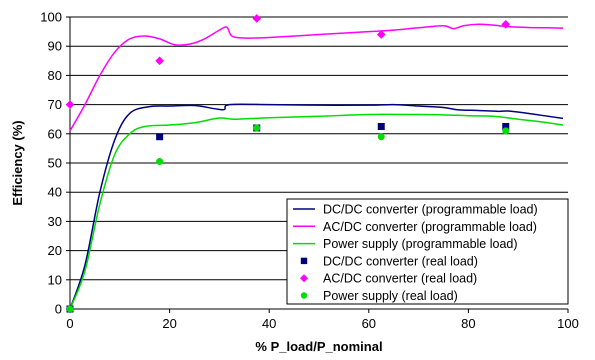 The width and height of the screenshot is (595, 360). I want to click on y-tick-label-20: 20, so click(55, 250).